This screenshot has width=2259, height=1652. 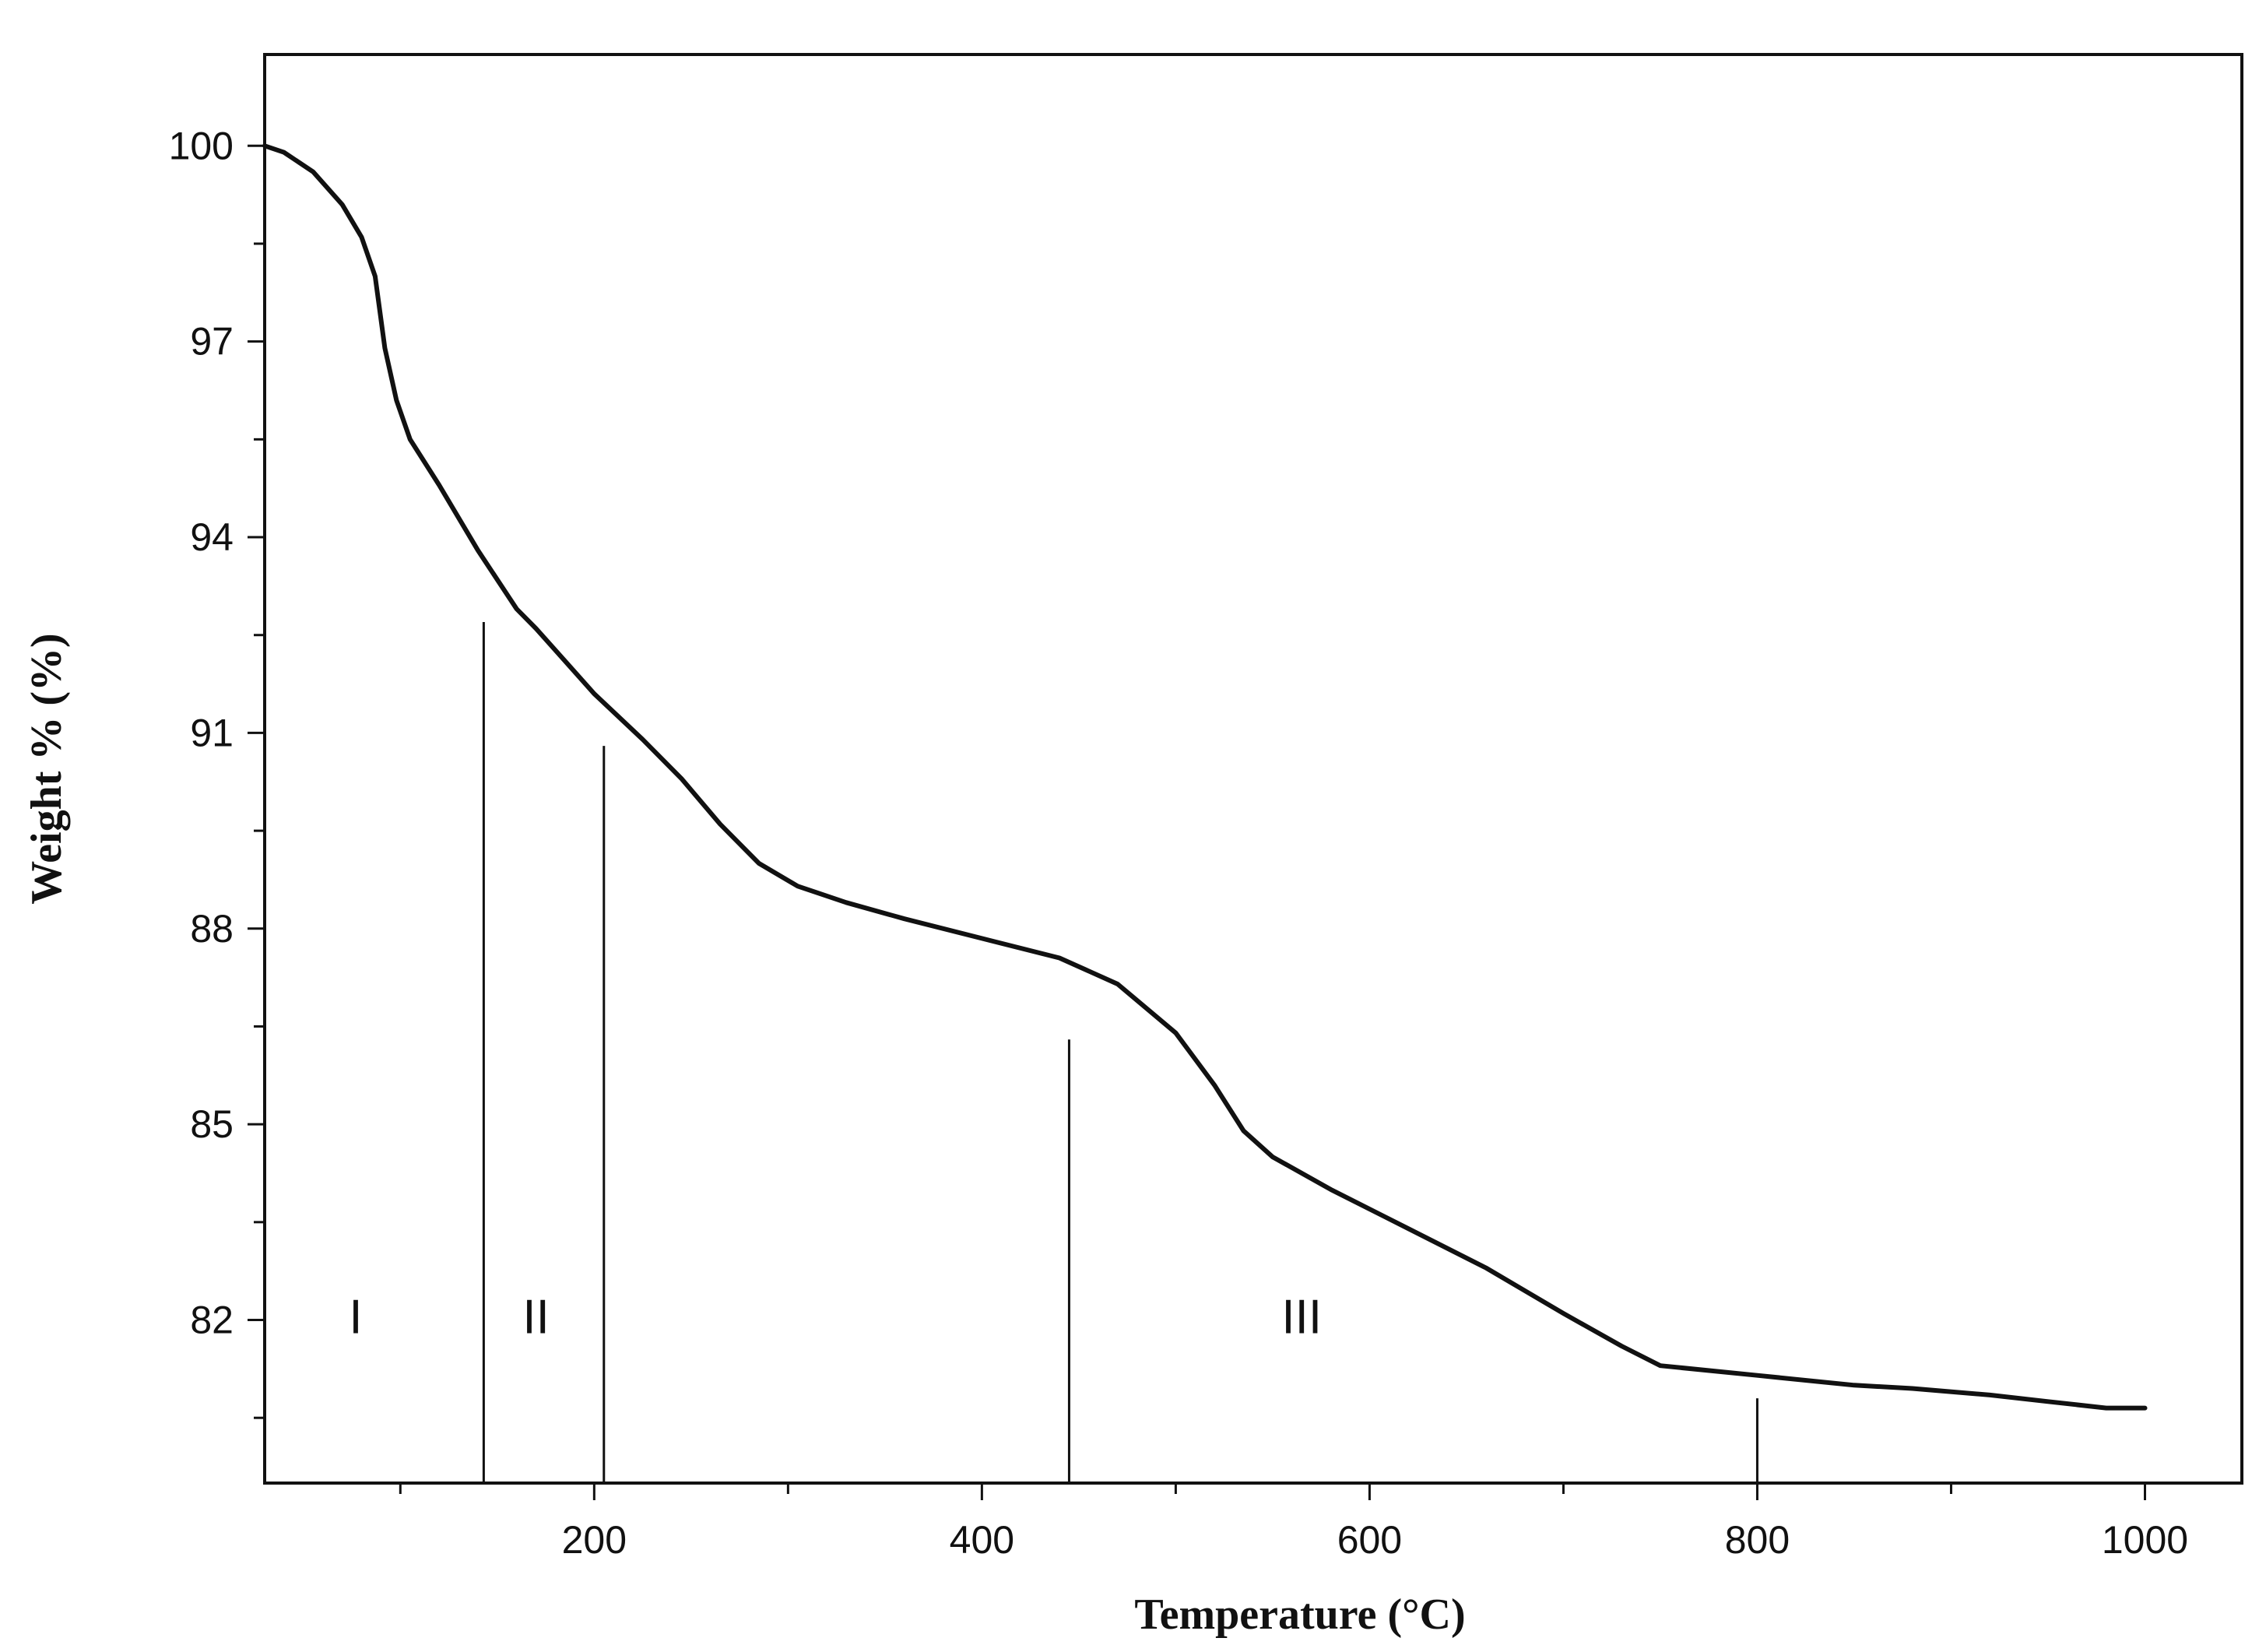 I want to click on y-tick-label: 100, so click(x=202, y=145).